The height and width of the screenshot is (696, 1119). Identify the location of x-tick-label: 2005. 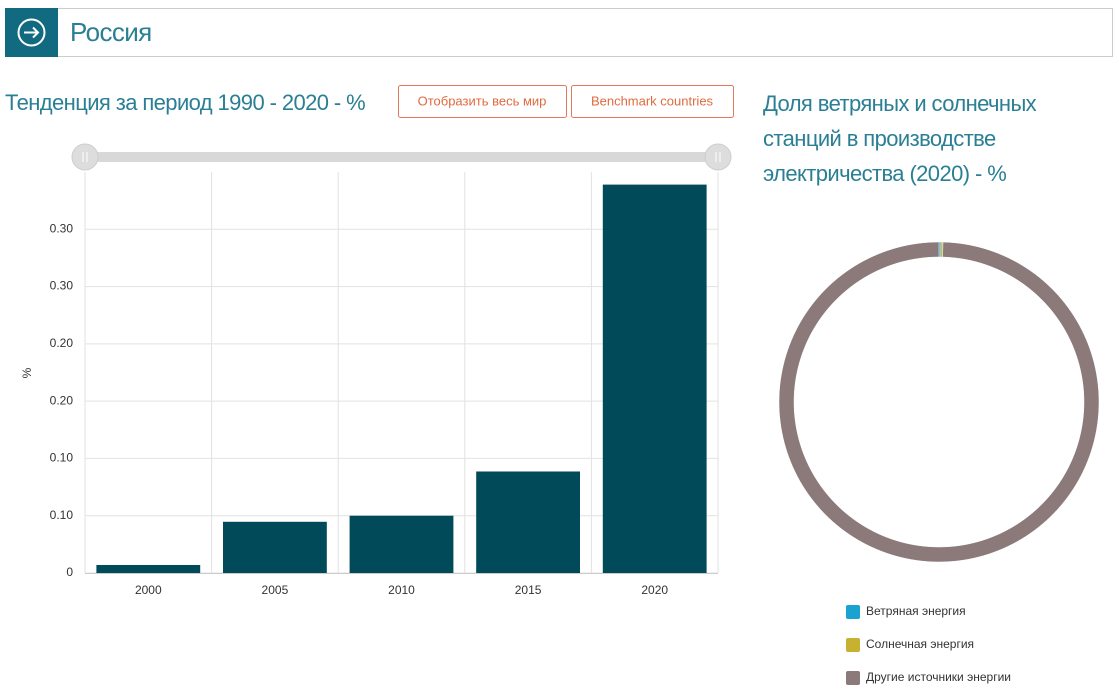
(275, 590).